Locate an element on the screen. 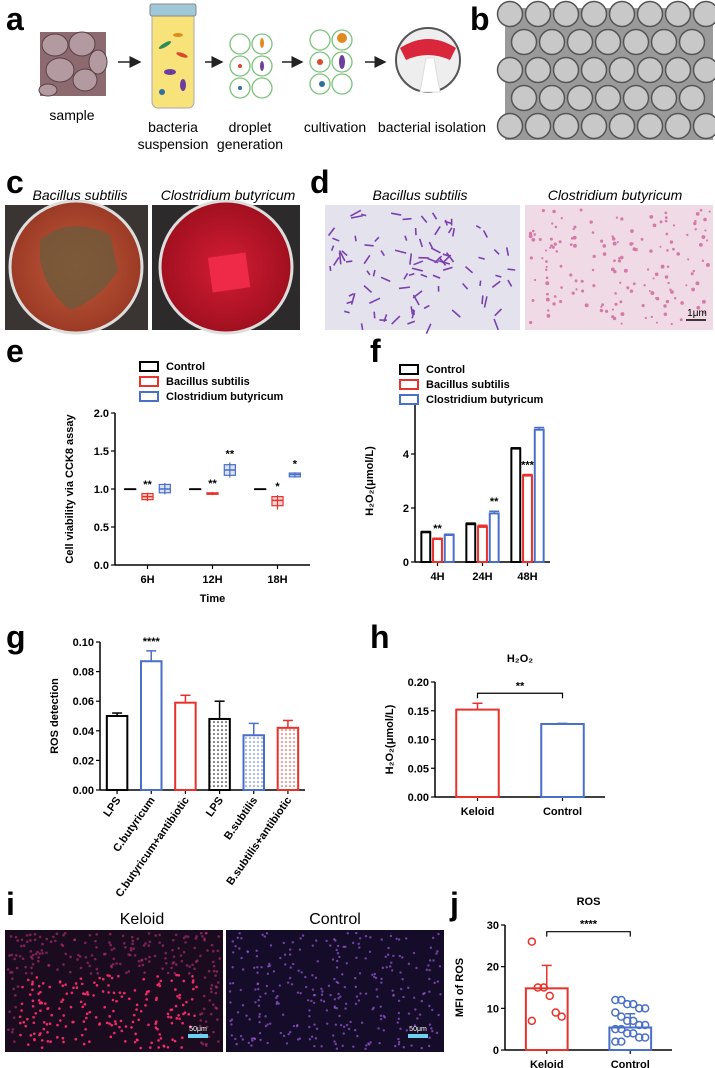 The image size is (715, 1068). box is located at coordinates (277, 501).